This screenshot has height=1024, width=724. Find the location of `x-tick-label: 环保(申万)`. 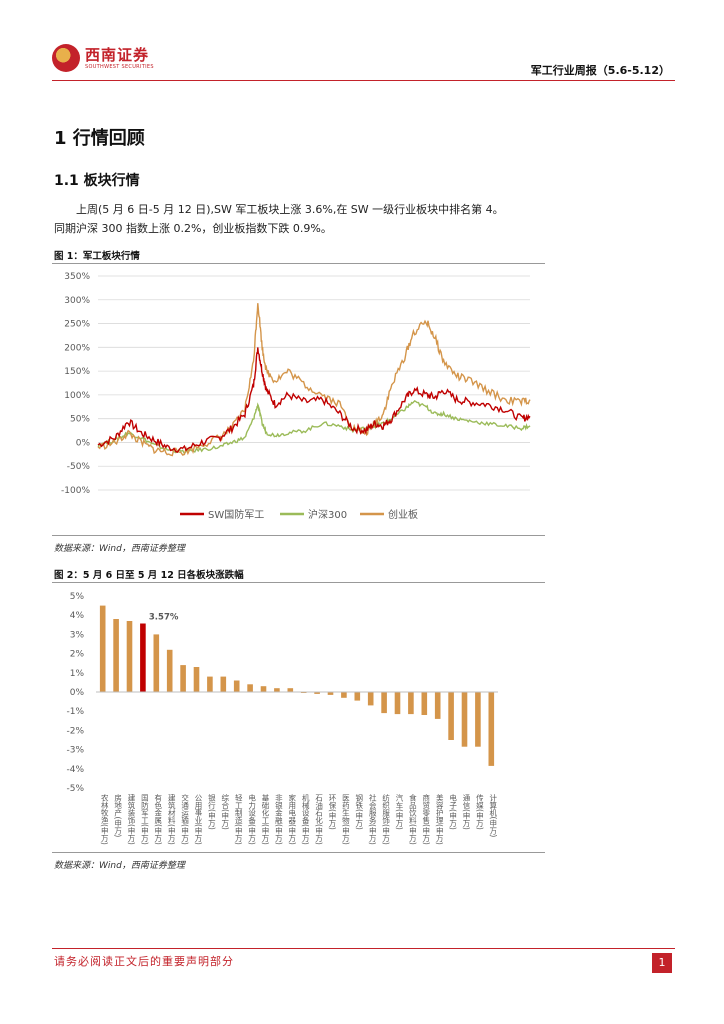

x-tick-label: 环保(申万) is located at coordinates (332, 812).